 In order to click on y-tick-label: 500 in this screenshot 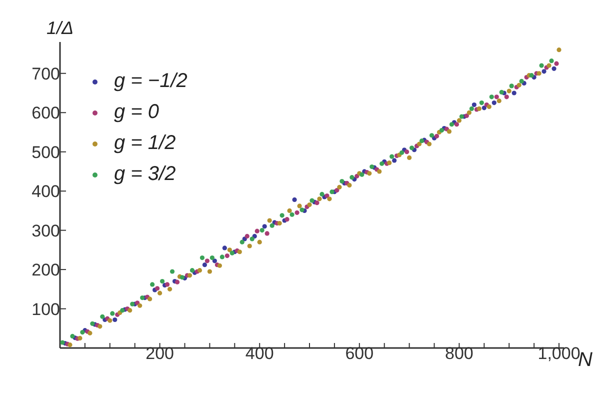, I will do `click(46, 152)`.